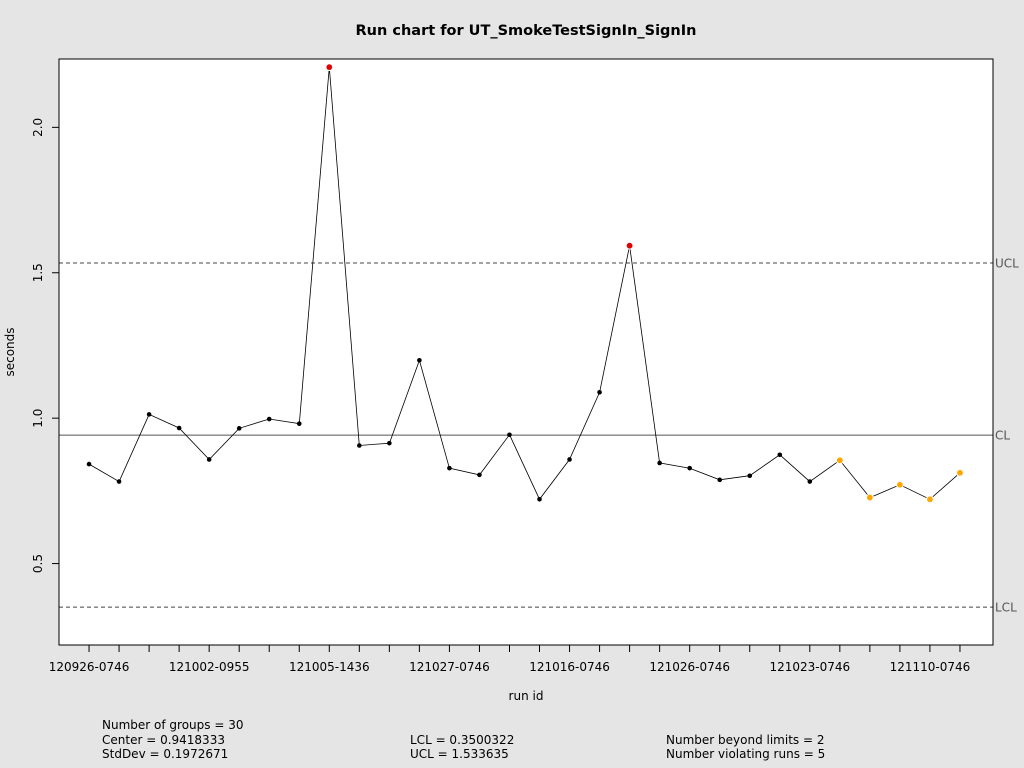 The image size is (1024, 768). Describe the element at coordinates (689, 667) in the screenshot. I see `x-tick-label: 121026-0746` at that location.